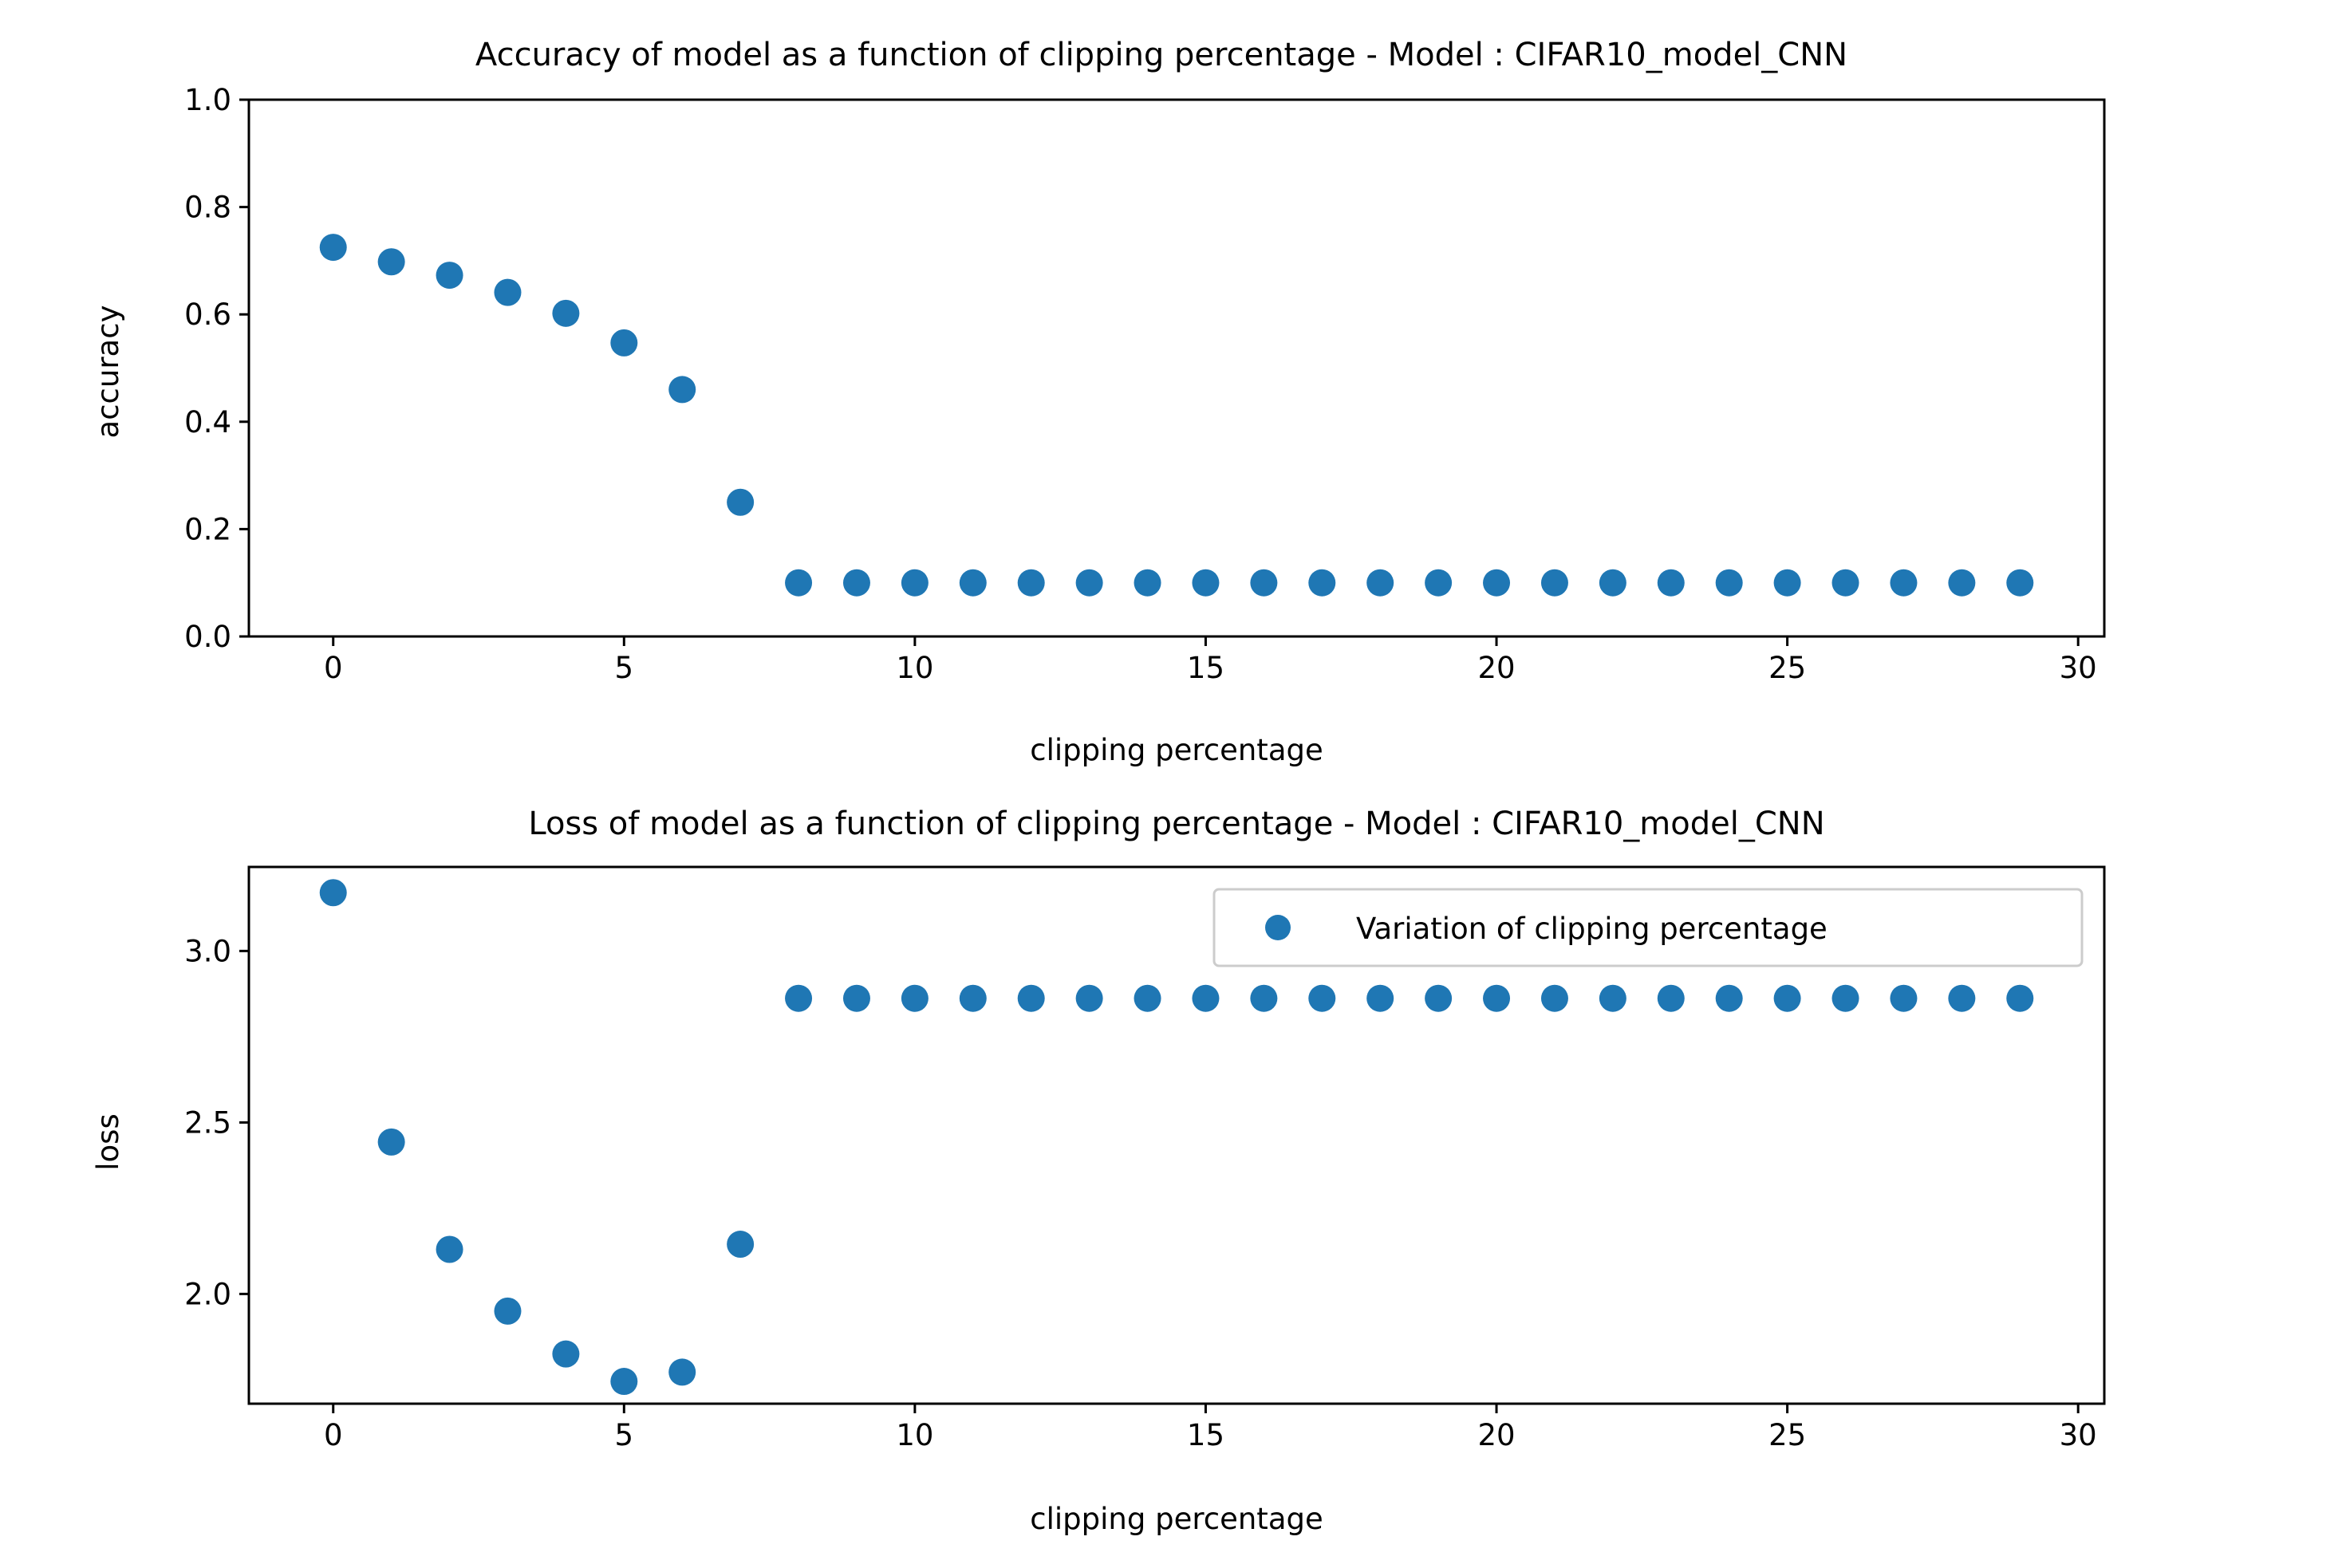 The width and height of the screenshot is (2346, 1568). What do you see at coordinates (2079, 1435) in the screenshot?
I see `loss-x-tick-label-6: 30` at bounding box center [2079, 1435].